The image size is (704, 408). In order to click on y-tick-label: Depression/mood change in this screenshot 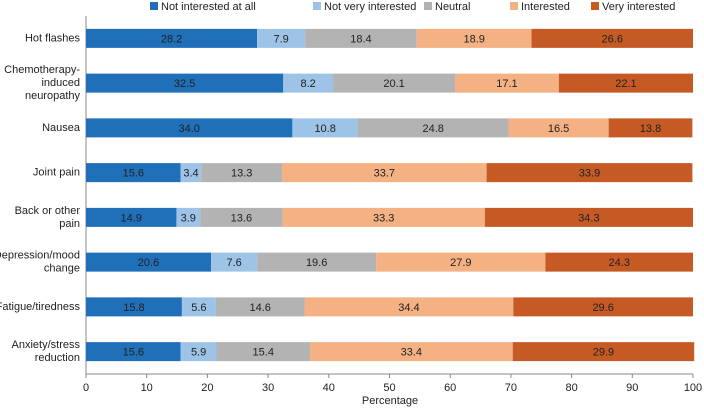, I will do `click(40, 262)`.